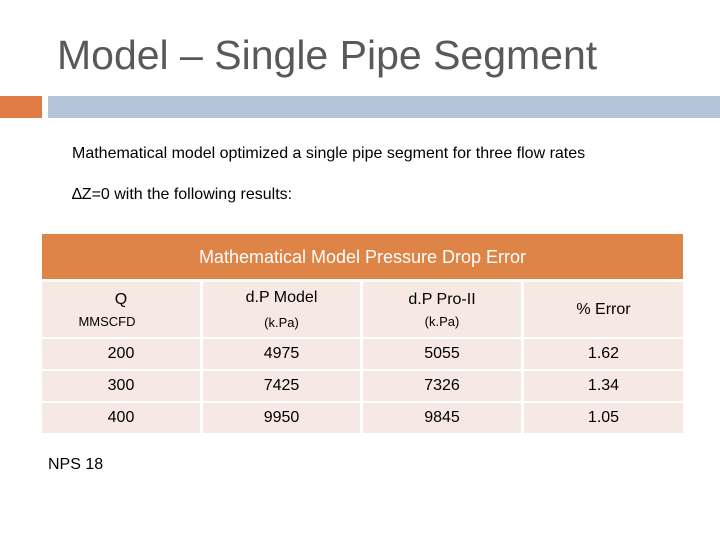  I want to click on table-cell-q: 300, so click(121, 386).